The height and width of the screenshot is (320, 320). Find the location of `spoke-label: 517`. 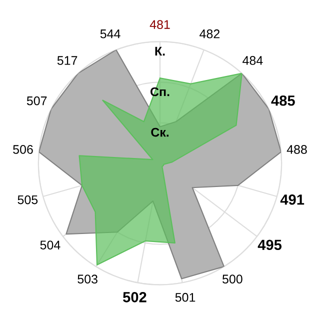

spoke-label: 517 is located at coordinates (67, 60).